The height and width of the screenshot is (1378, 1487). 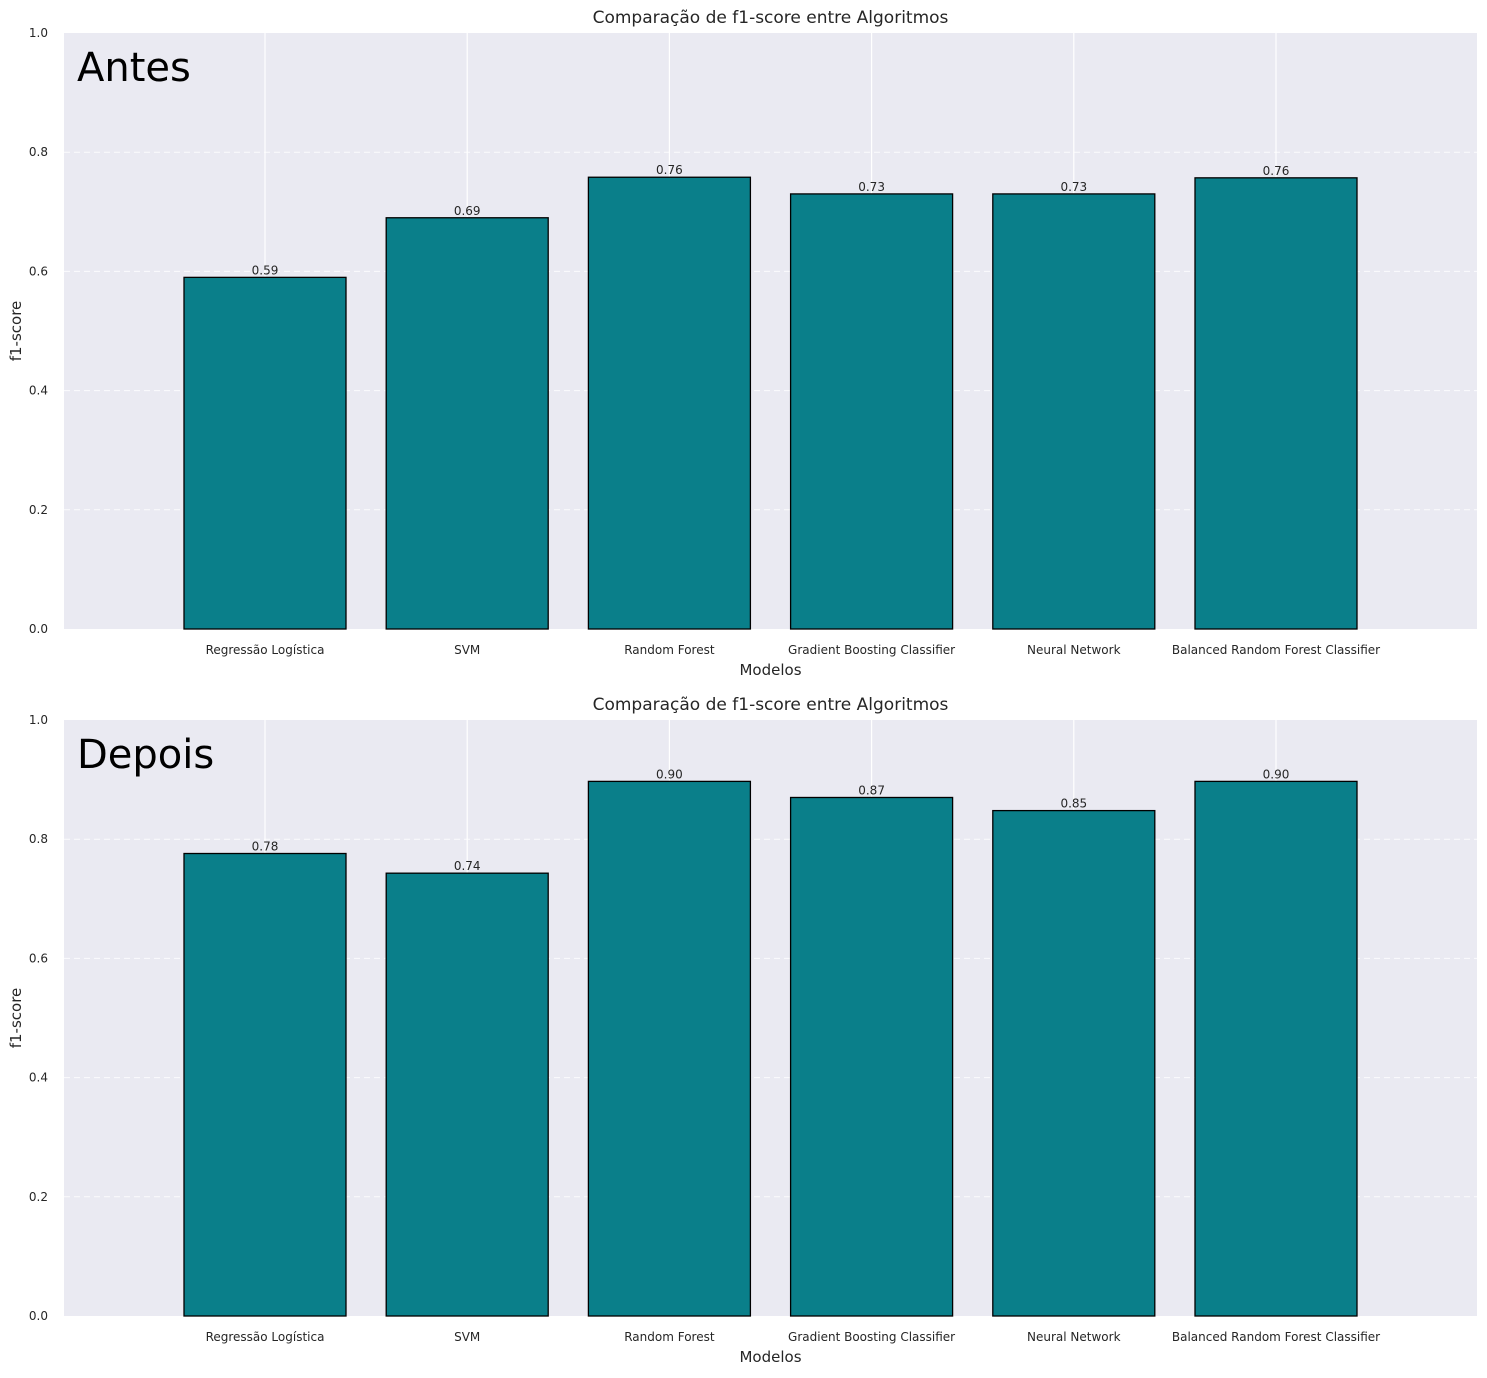 I want to click on panel-tag: Antes, so click(x=134, y=68).